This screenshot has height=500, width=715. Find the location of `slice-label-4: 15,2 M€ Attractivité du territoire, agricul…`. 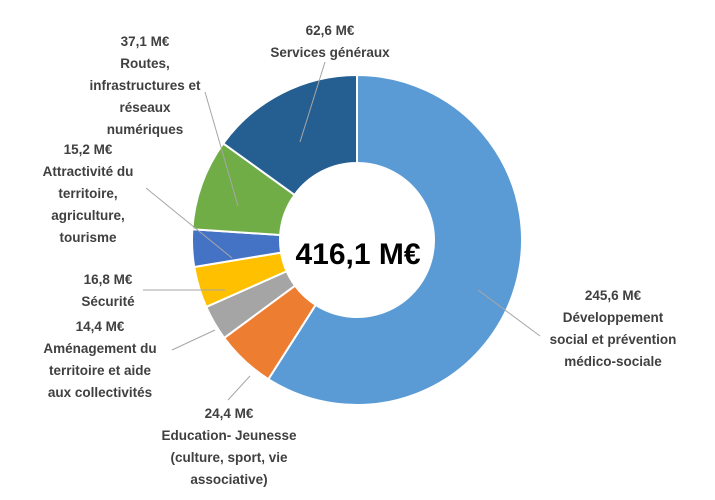

slice-label-4: 15,2 M€ Attractivité du territoire, agricul… is located at coordinates (88, 193).